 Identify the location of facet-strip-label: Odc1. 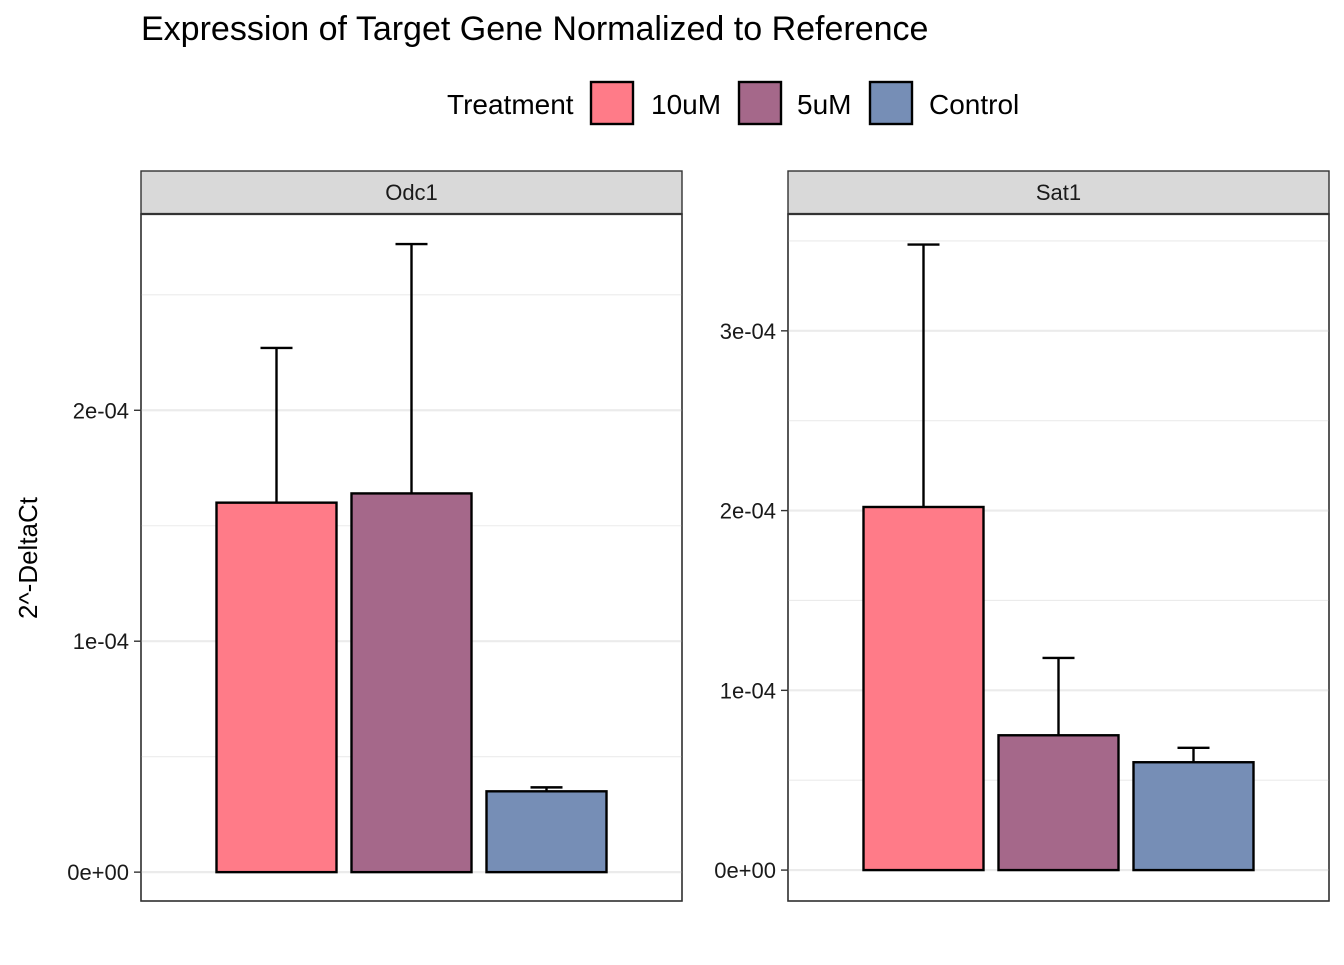
(411, 192).